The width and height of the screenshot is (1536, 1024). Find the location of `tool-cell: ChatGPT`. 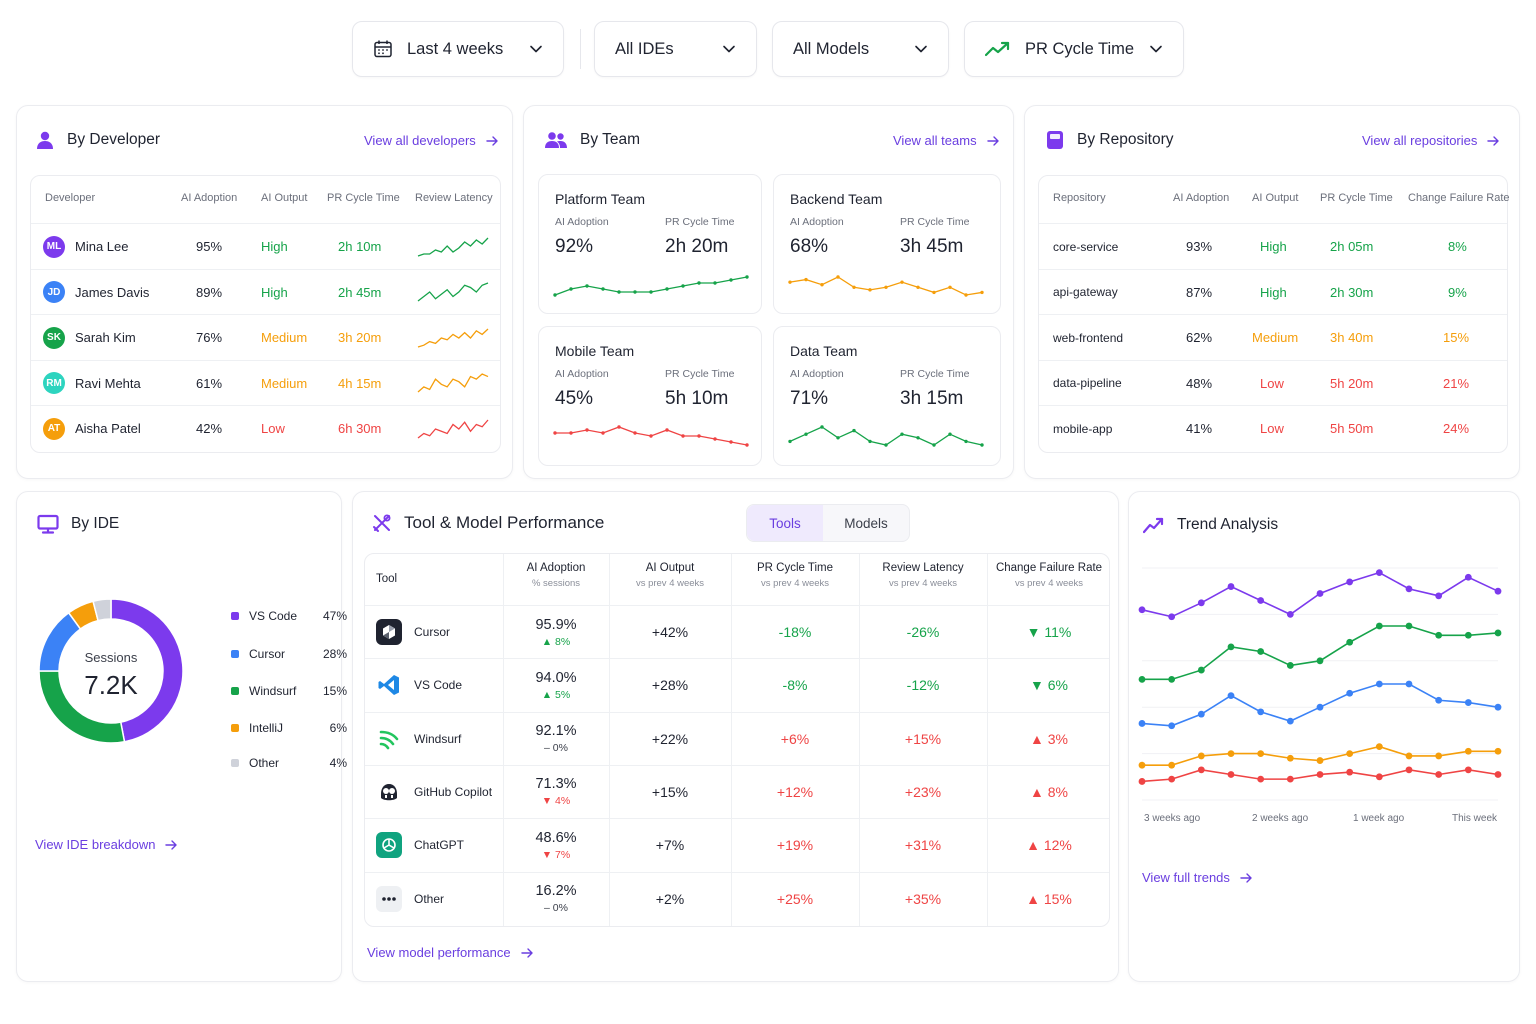

tool-cell: ChatGPT is located at coordinates (420, 845).